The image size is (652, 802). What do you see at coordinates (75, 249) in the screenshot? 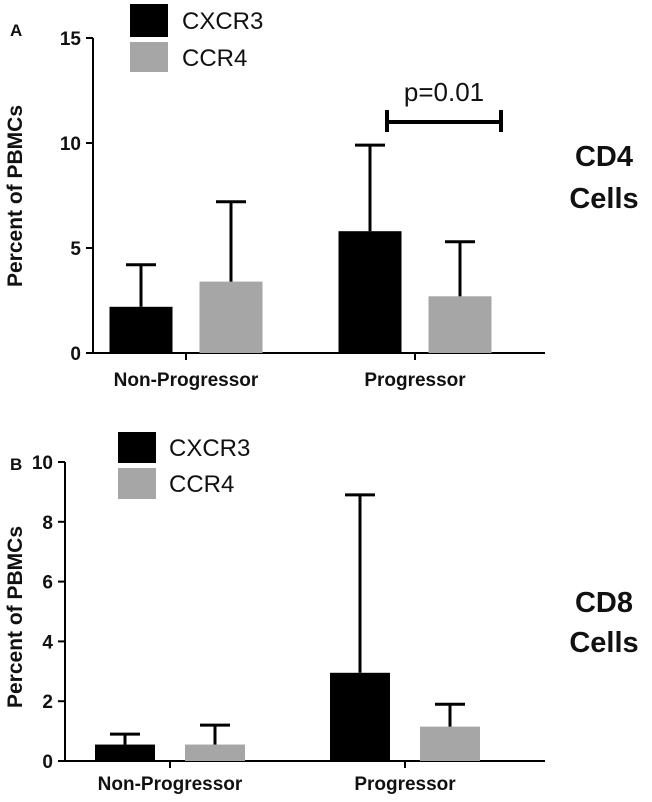
I see `y-tick-label: 5` at bounding box center [75, 249].